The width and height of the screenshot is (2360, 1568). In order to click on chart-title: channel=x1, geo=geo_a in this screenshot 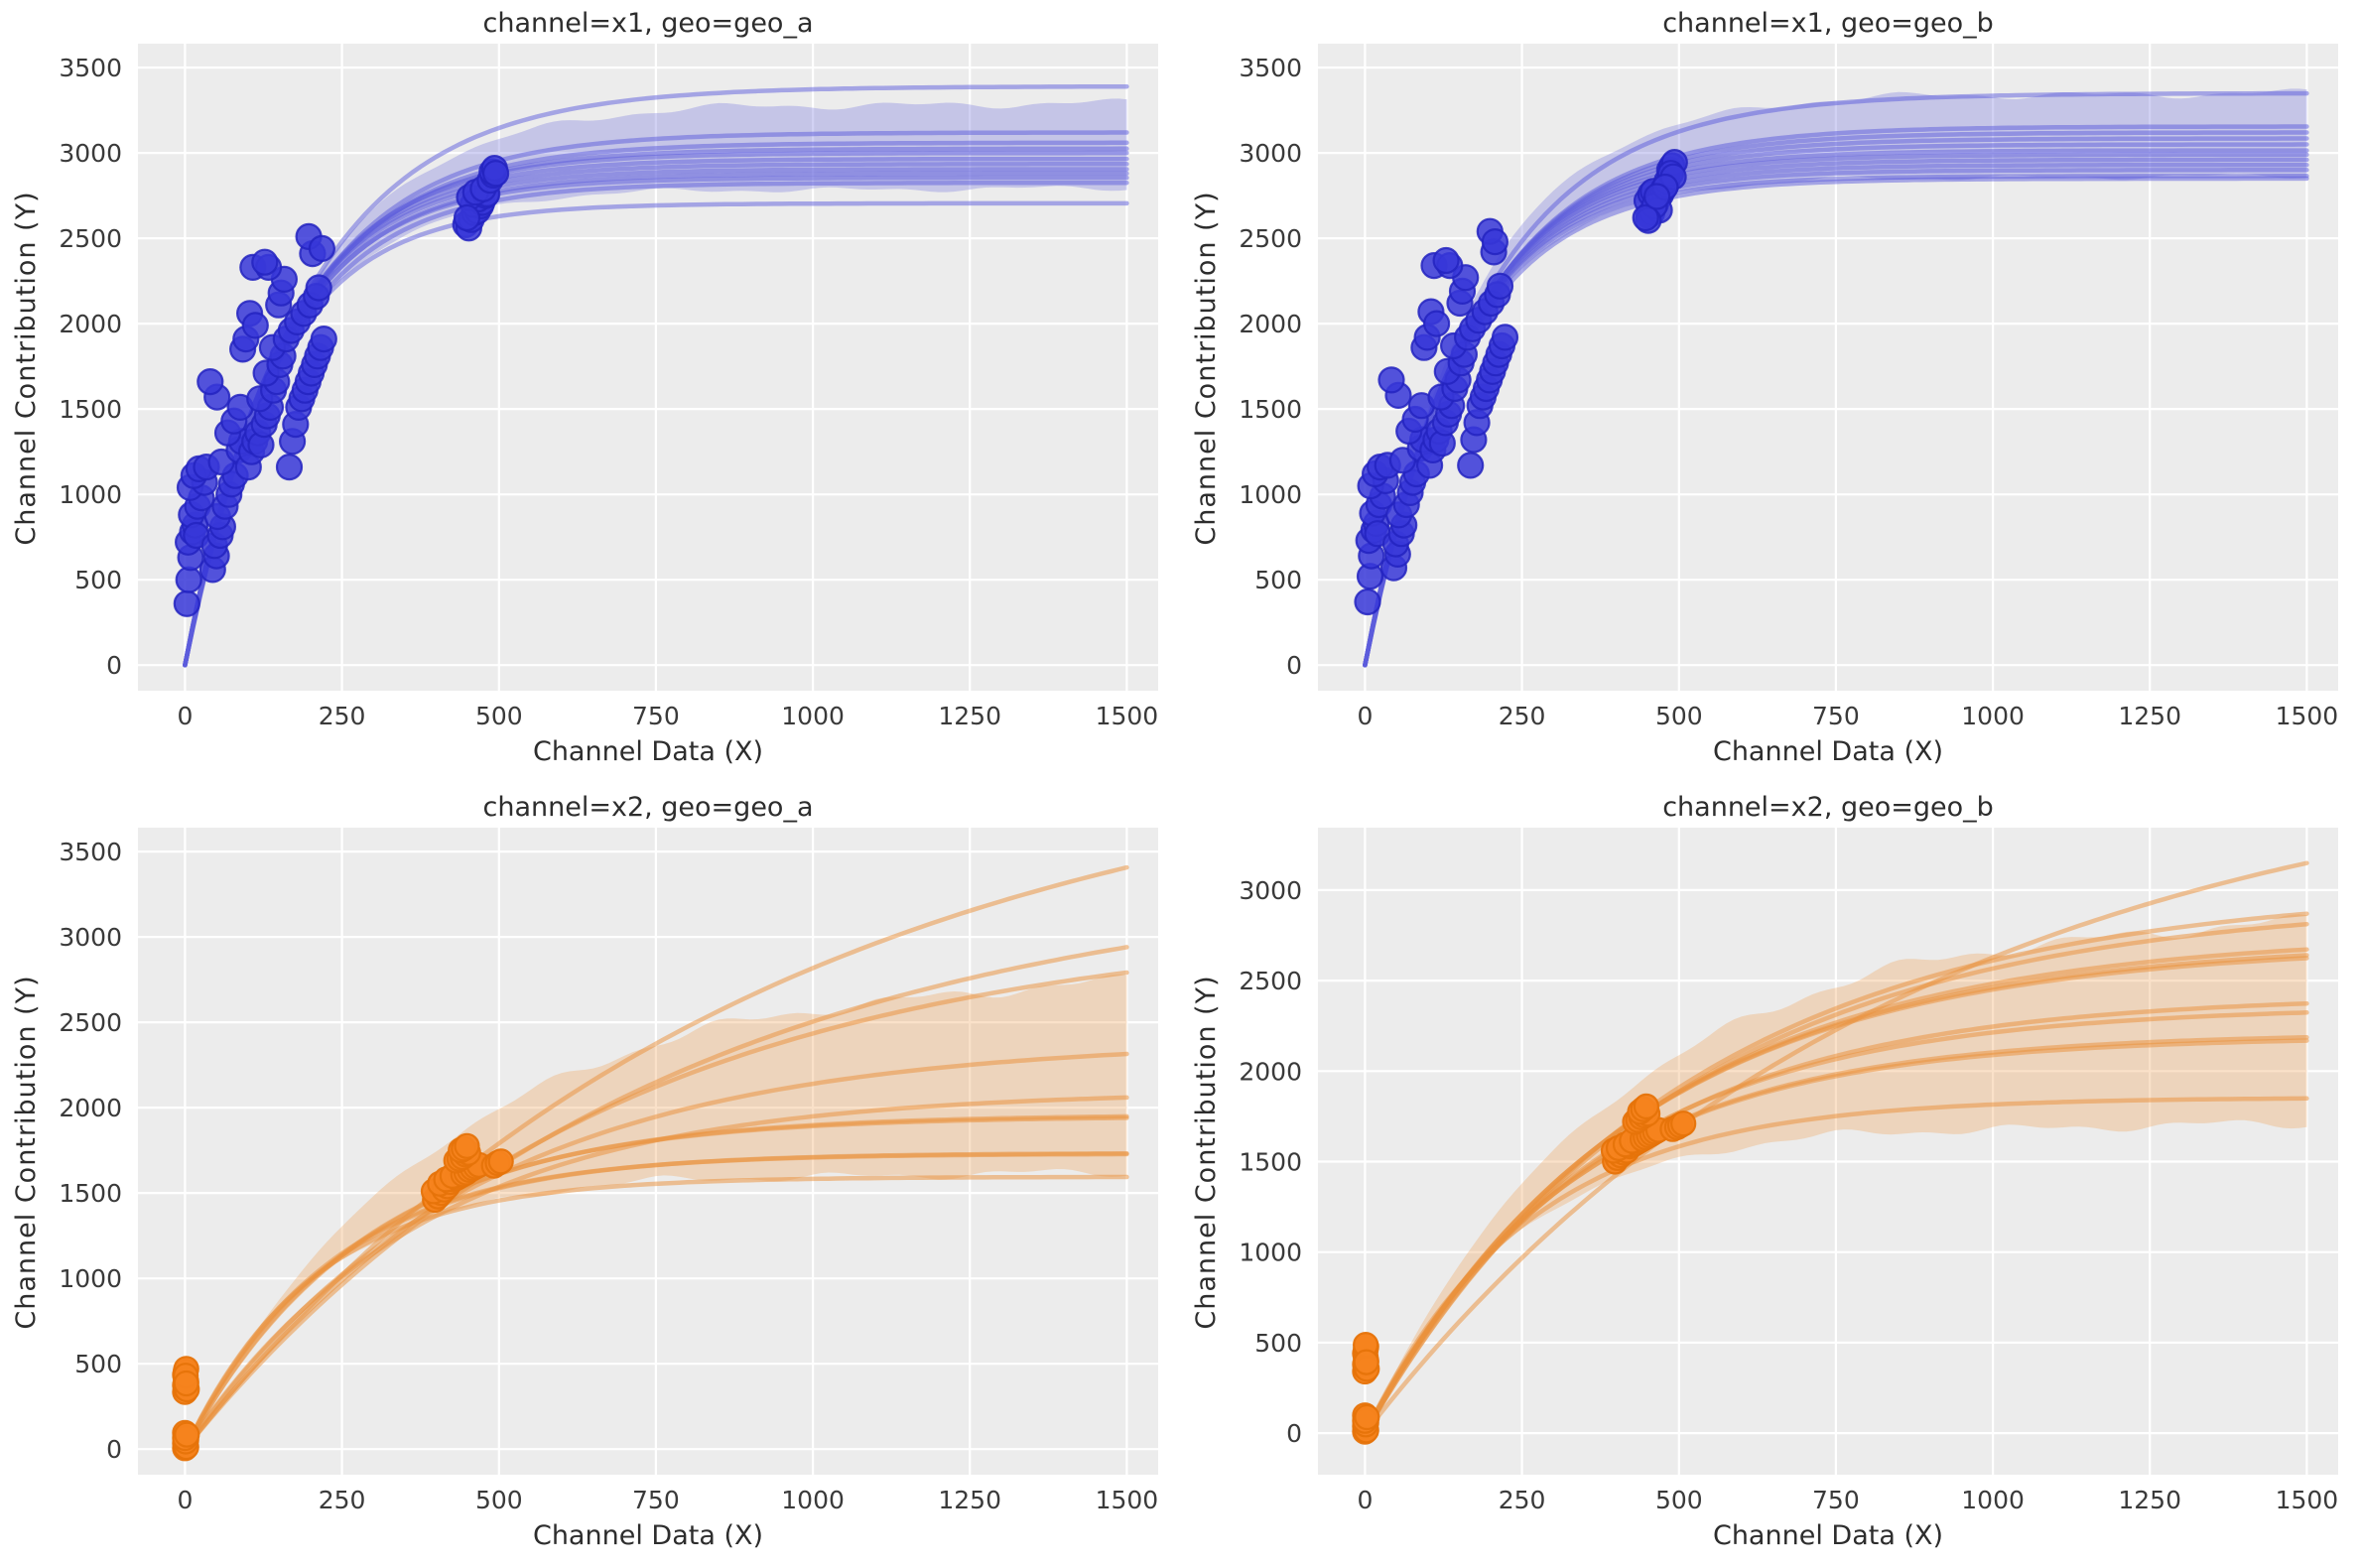, I will do `click(648, 23)`.